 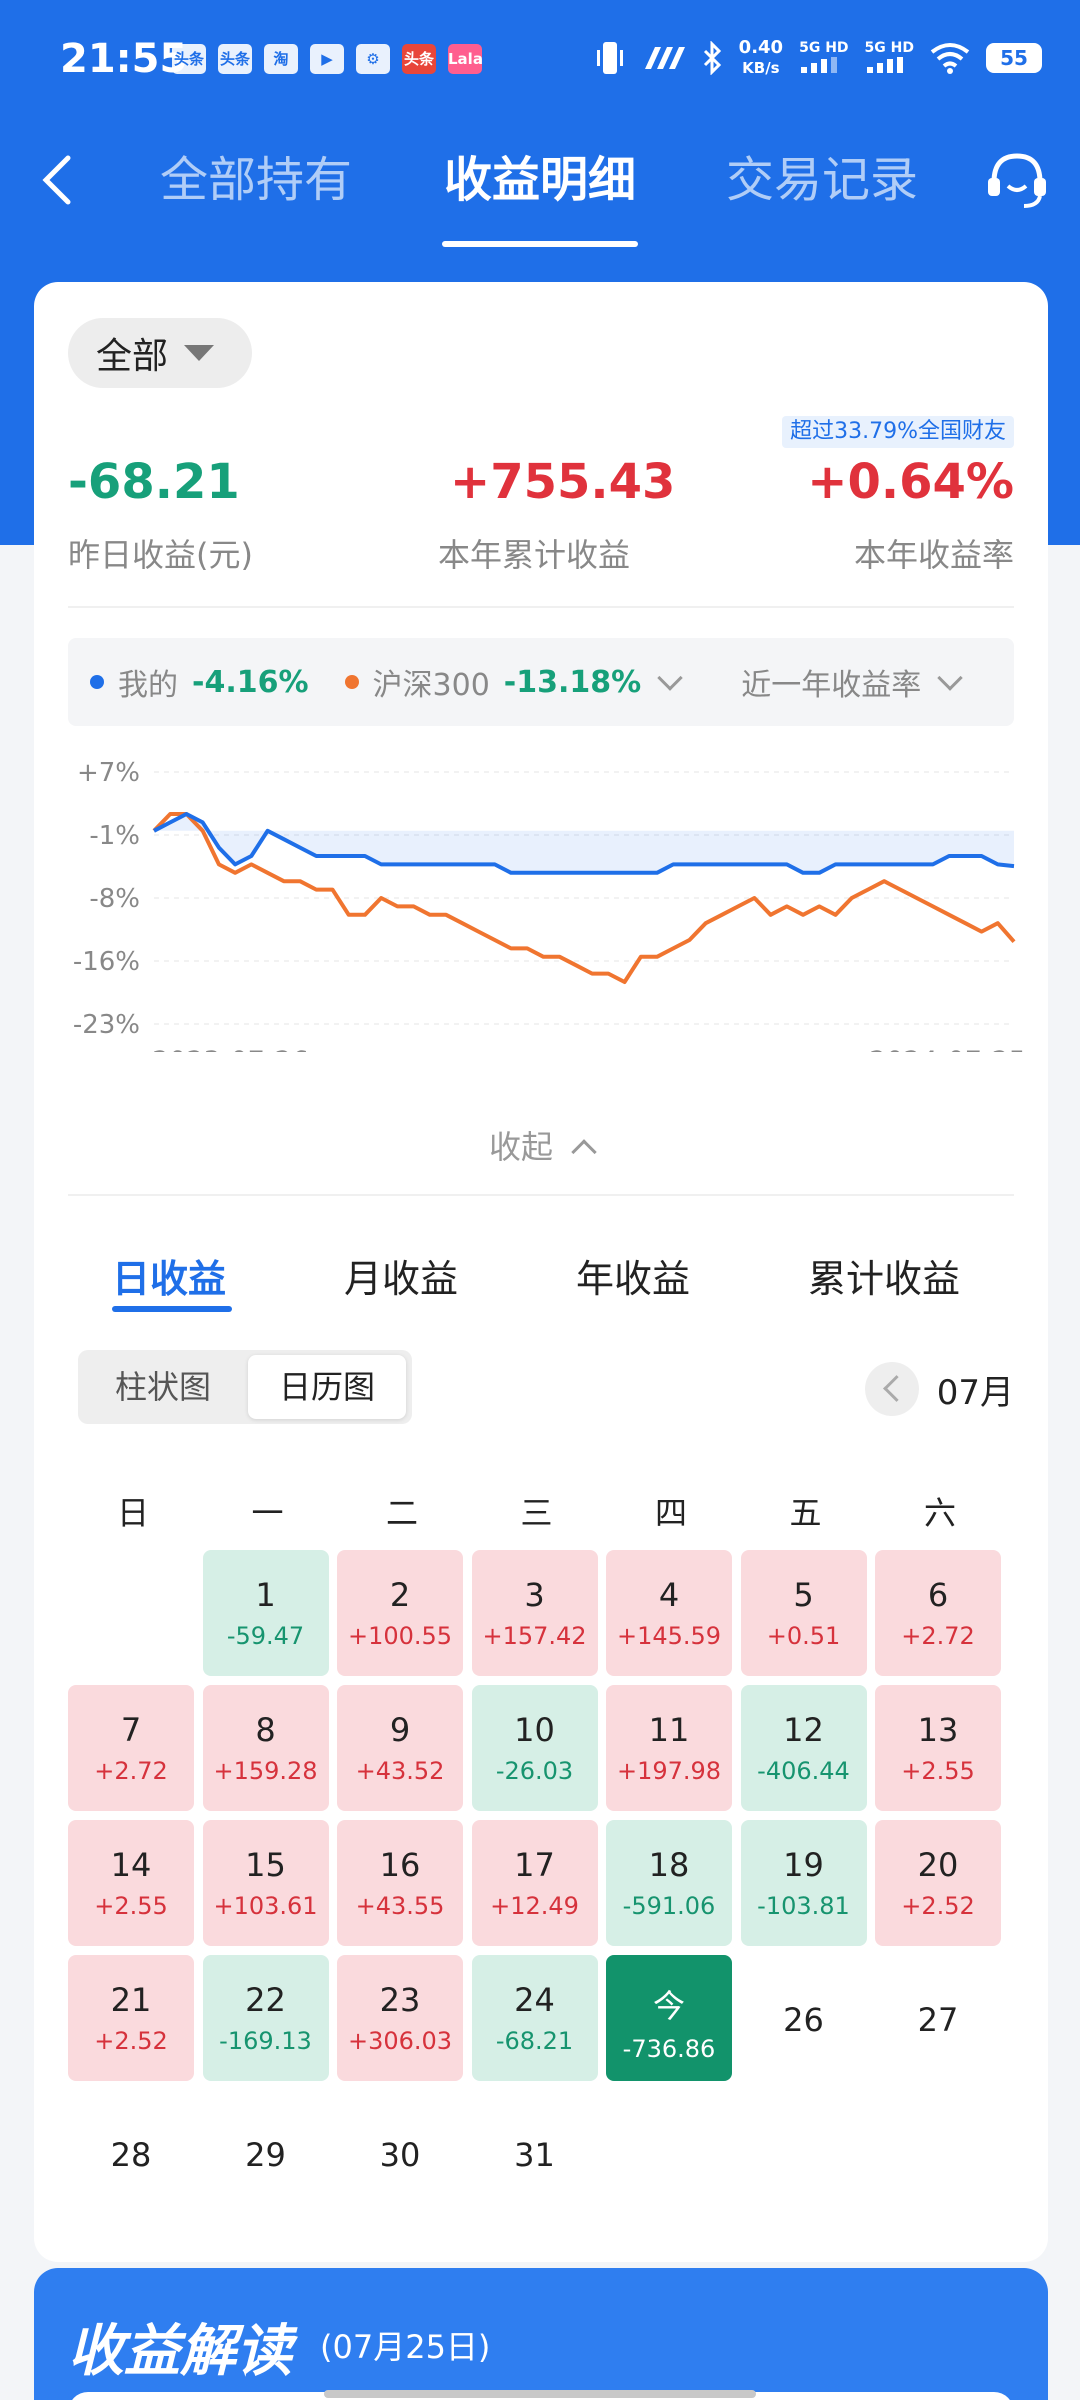 I want to click on calendar-day-cell: 20 +2.52, so click(x=938, y=1883).